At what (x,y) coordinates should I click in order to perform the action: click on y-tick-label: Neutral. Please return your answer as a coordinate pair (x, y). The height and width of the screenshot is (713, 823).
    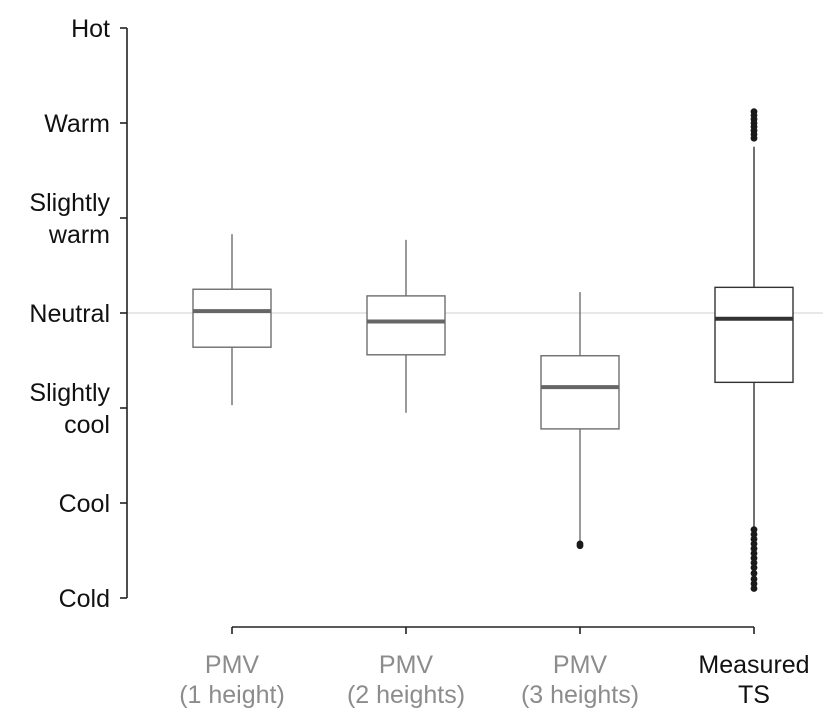
    Looking at the image, I should click on (69, 314).